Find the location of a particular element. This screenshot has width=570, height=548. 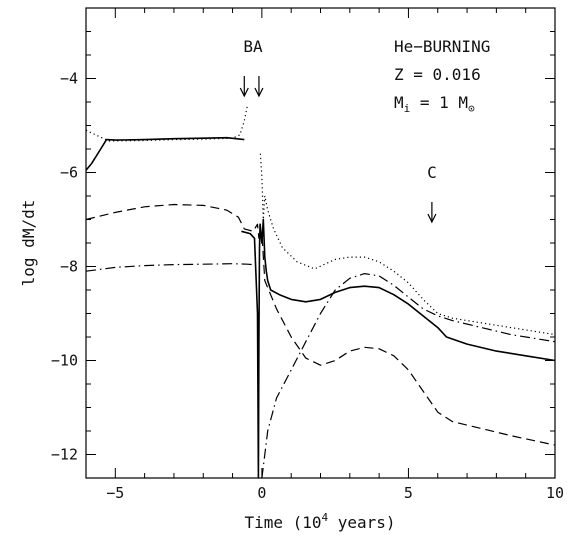

c-arrow is located at coordinates (432, 213).